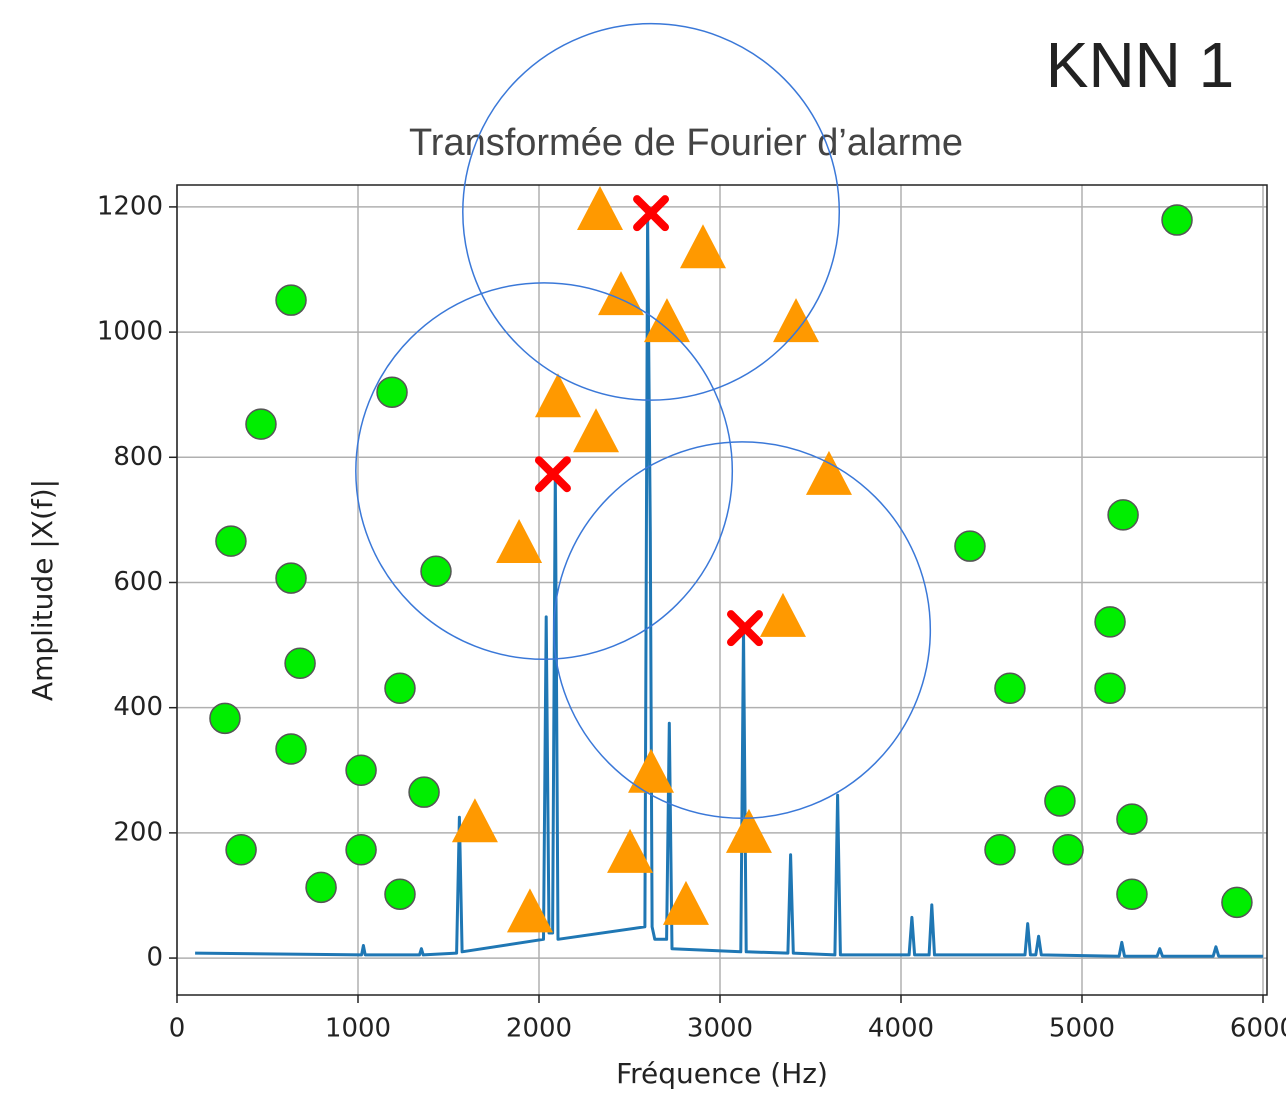 Image resolution: width=1286 pixels, height=1114 pixels. I want to click on x-tick-label: 3000, so click(720, 1029).